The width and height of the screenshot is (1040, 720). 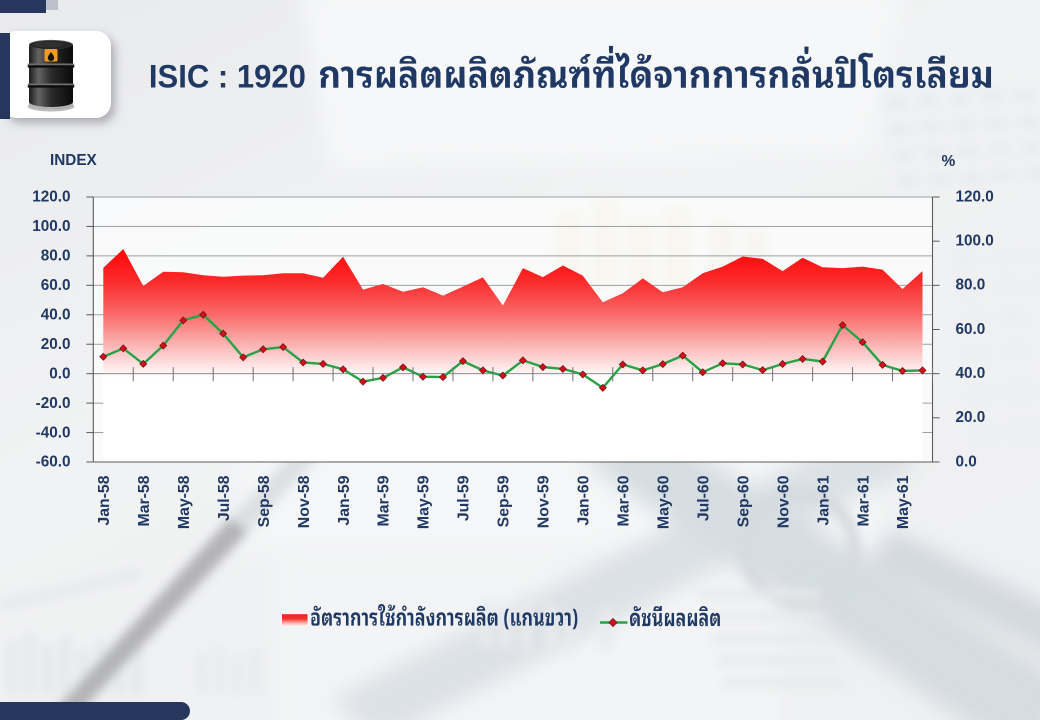 I want to click on svg-text: May-61, so click(x=903, y=502).